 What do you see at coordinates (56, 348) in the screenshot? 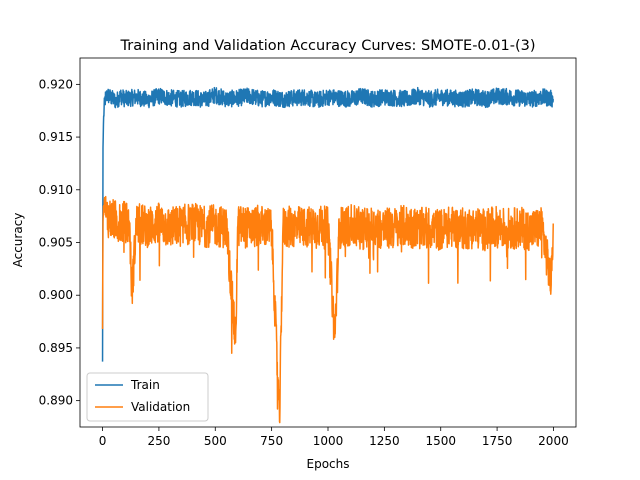
I see `y-tick-label: 0.895` at bounding box center [56, 348].